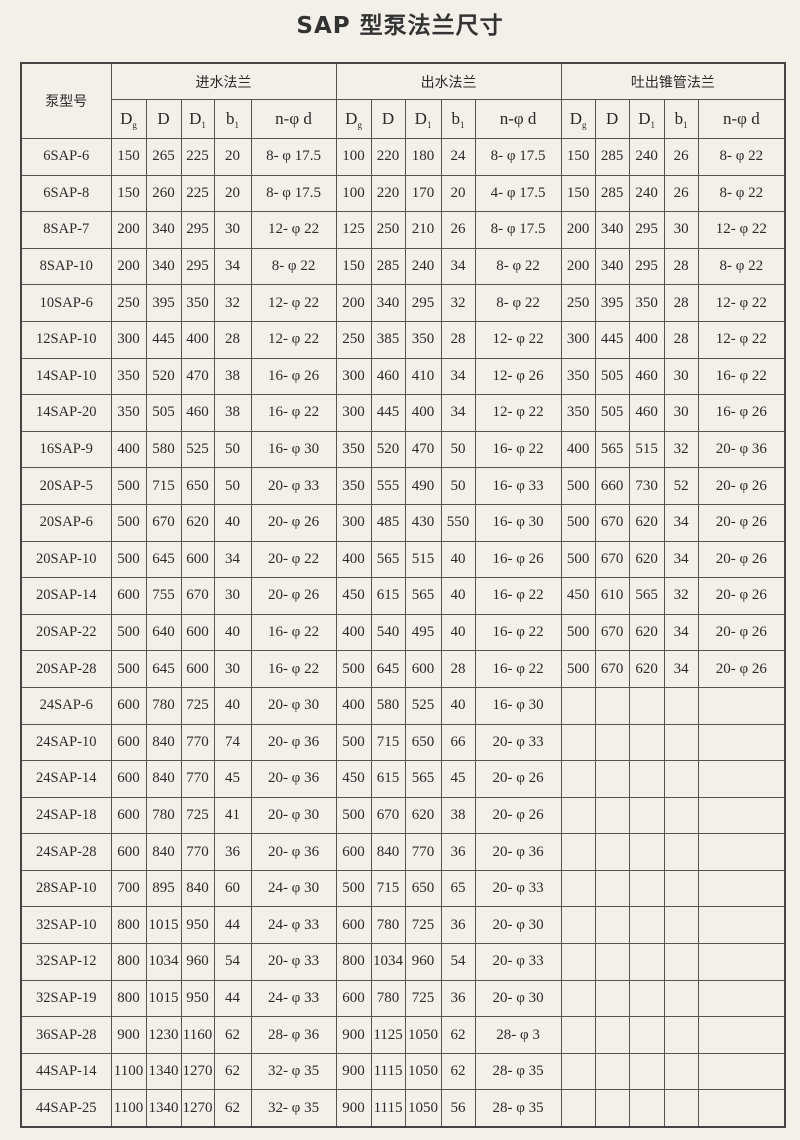  I want to click on outlet-flange-cell: 350, so click(423, 339).